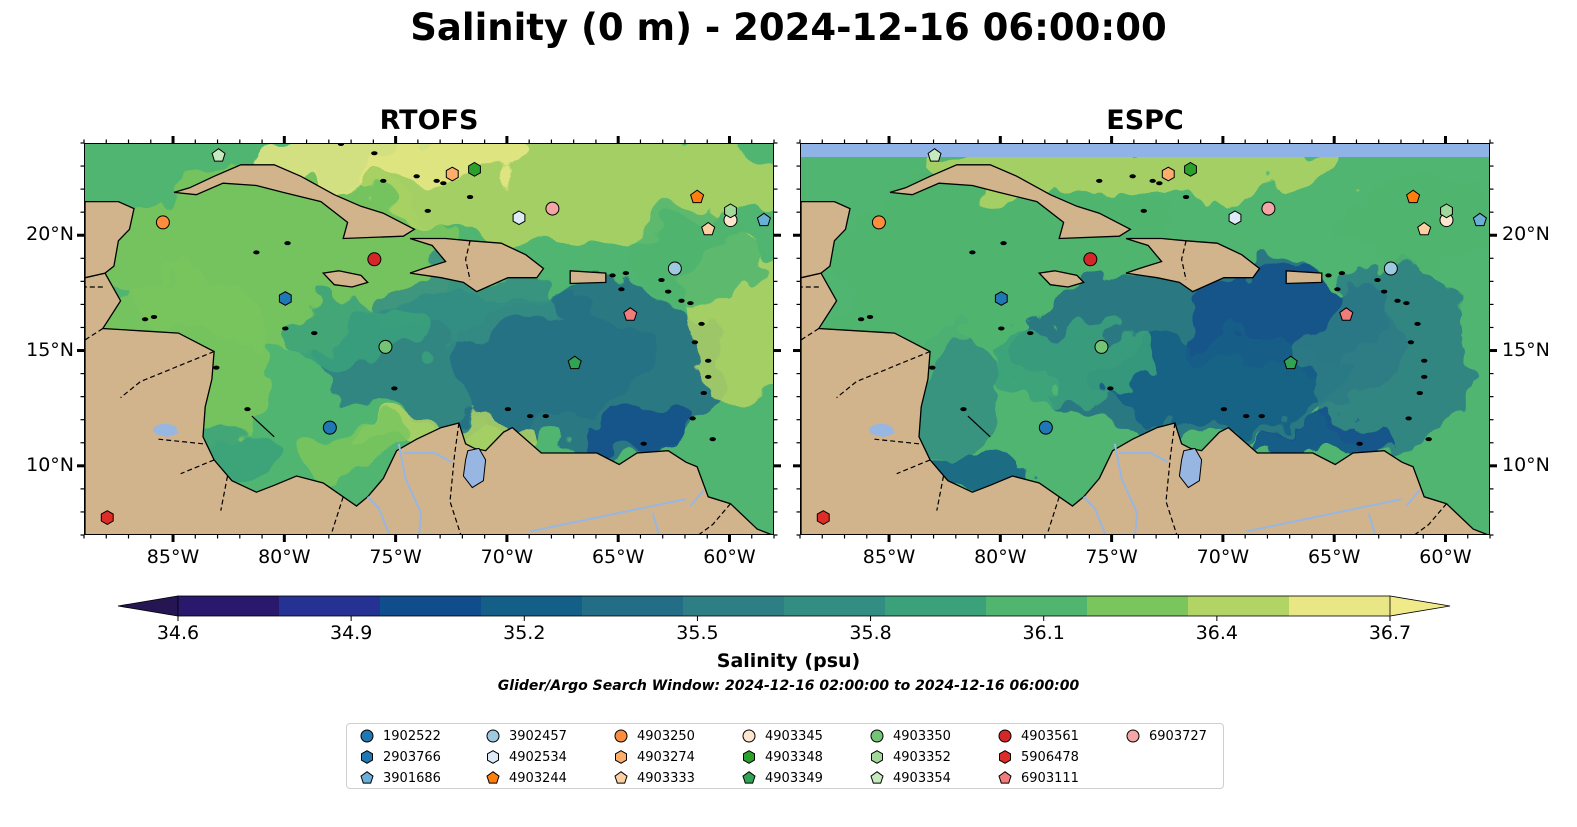 Image resolution: width=1577 pixels, height=827 pixels. What do you see at coordinates (1043, 633) in the screenshot?
I see `colorbar-tick-label: 36.1` at bounding box center [1043, 633].